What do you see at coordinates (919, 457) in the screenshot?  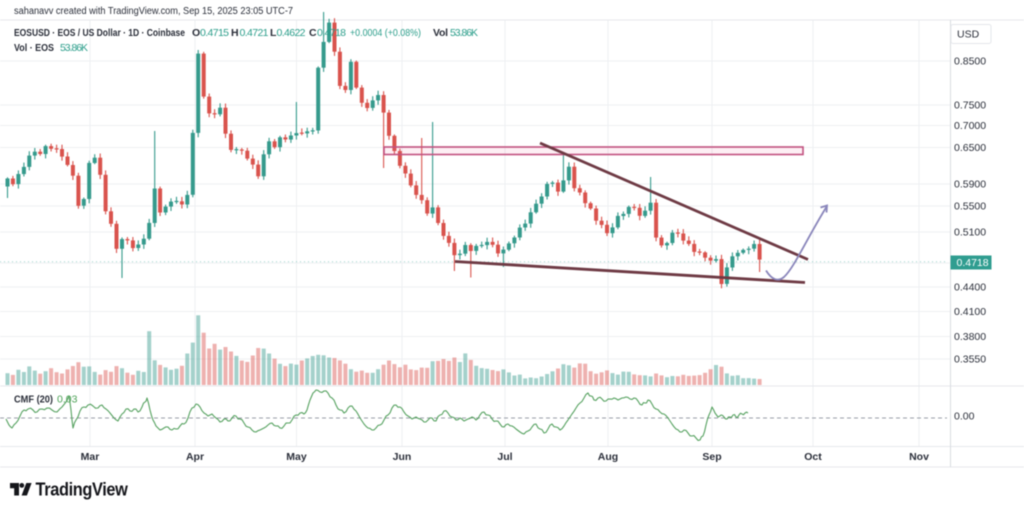 I see `svg-text: Nov` at bounding box center [919, 457].